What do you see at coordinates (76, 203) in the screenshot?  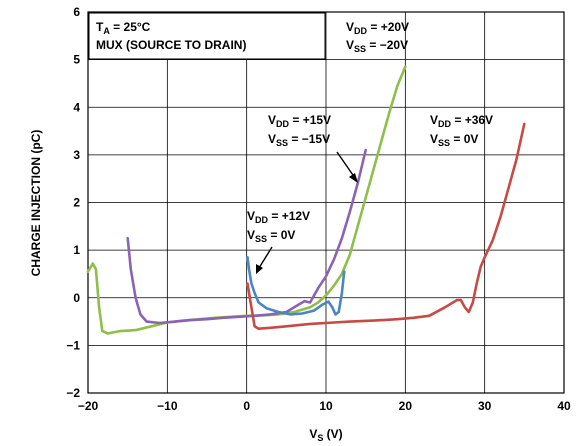 I see `y-tick-label: 2` at bounding box center [76, 203].